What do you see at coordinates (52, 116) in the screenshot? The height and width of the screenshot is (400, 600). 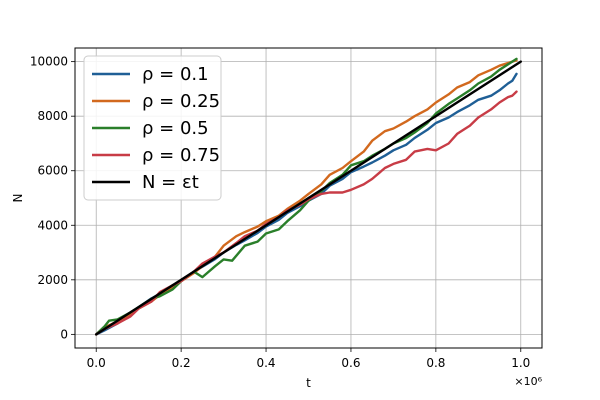 I see `y-tick-label: 8000` at bounding box center [52, 116].